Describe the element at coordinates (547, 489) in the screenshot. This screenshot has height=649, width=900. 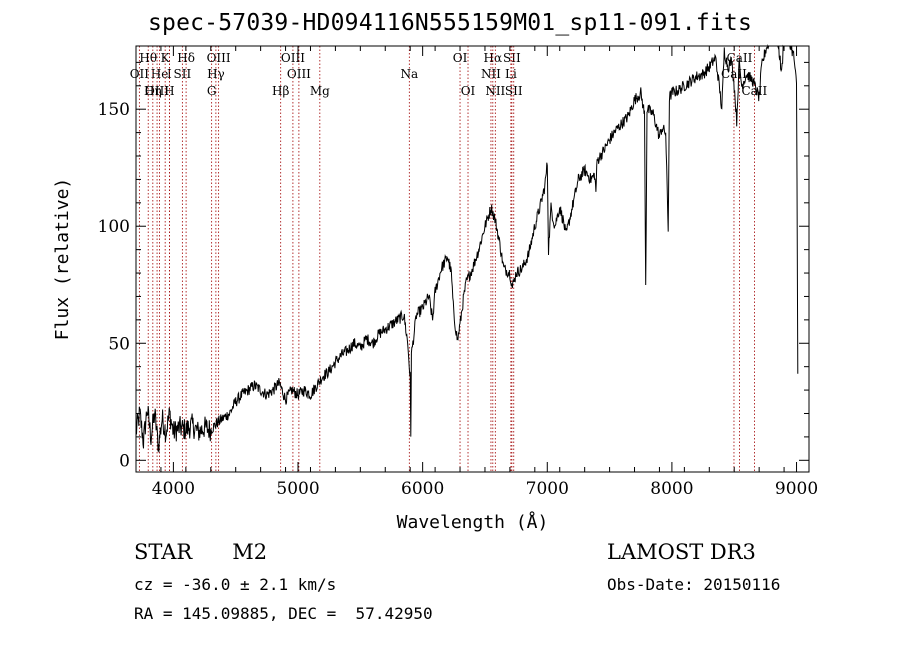
I see `x-tick-label: 7000` at that location.